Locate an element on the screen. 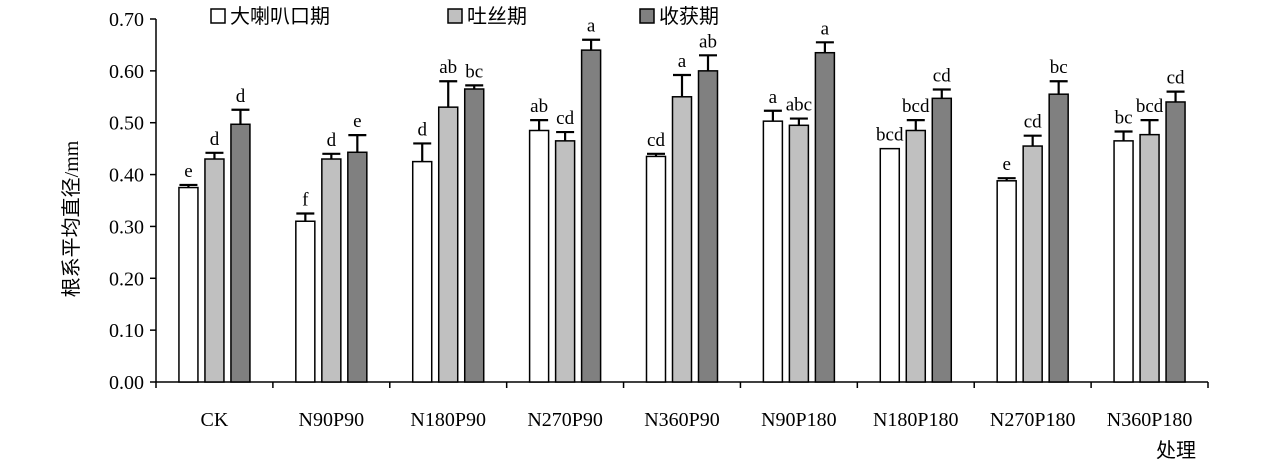 The height and width of the screenshot is (465, 1269). legend-label: 大喇叭口期 is located at coordinates (280, 16).